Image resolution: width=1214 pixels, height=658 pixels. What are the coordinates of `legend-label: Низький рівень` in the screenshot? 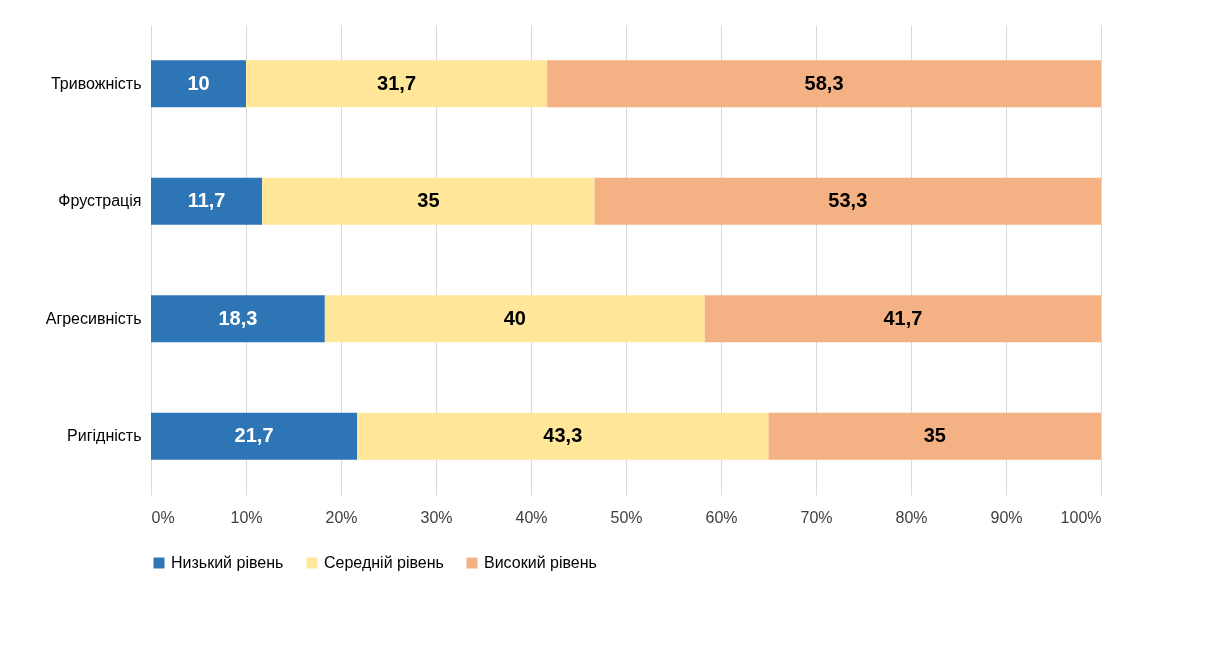 It's located at (227, 562).